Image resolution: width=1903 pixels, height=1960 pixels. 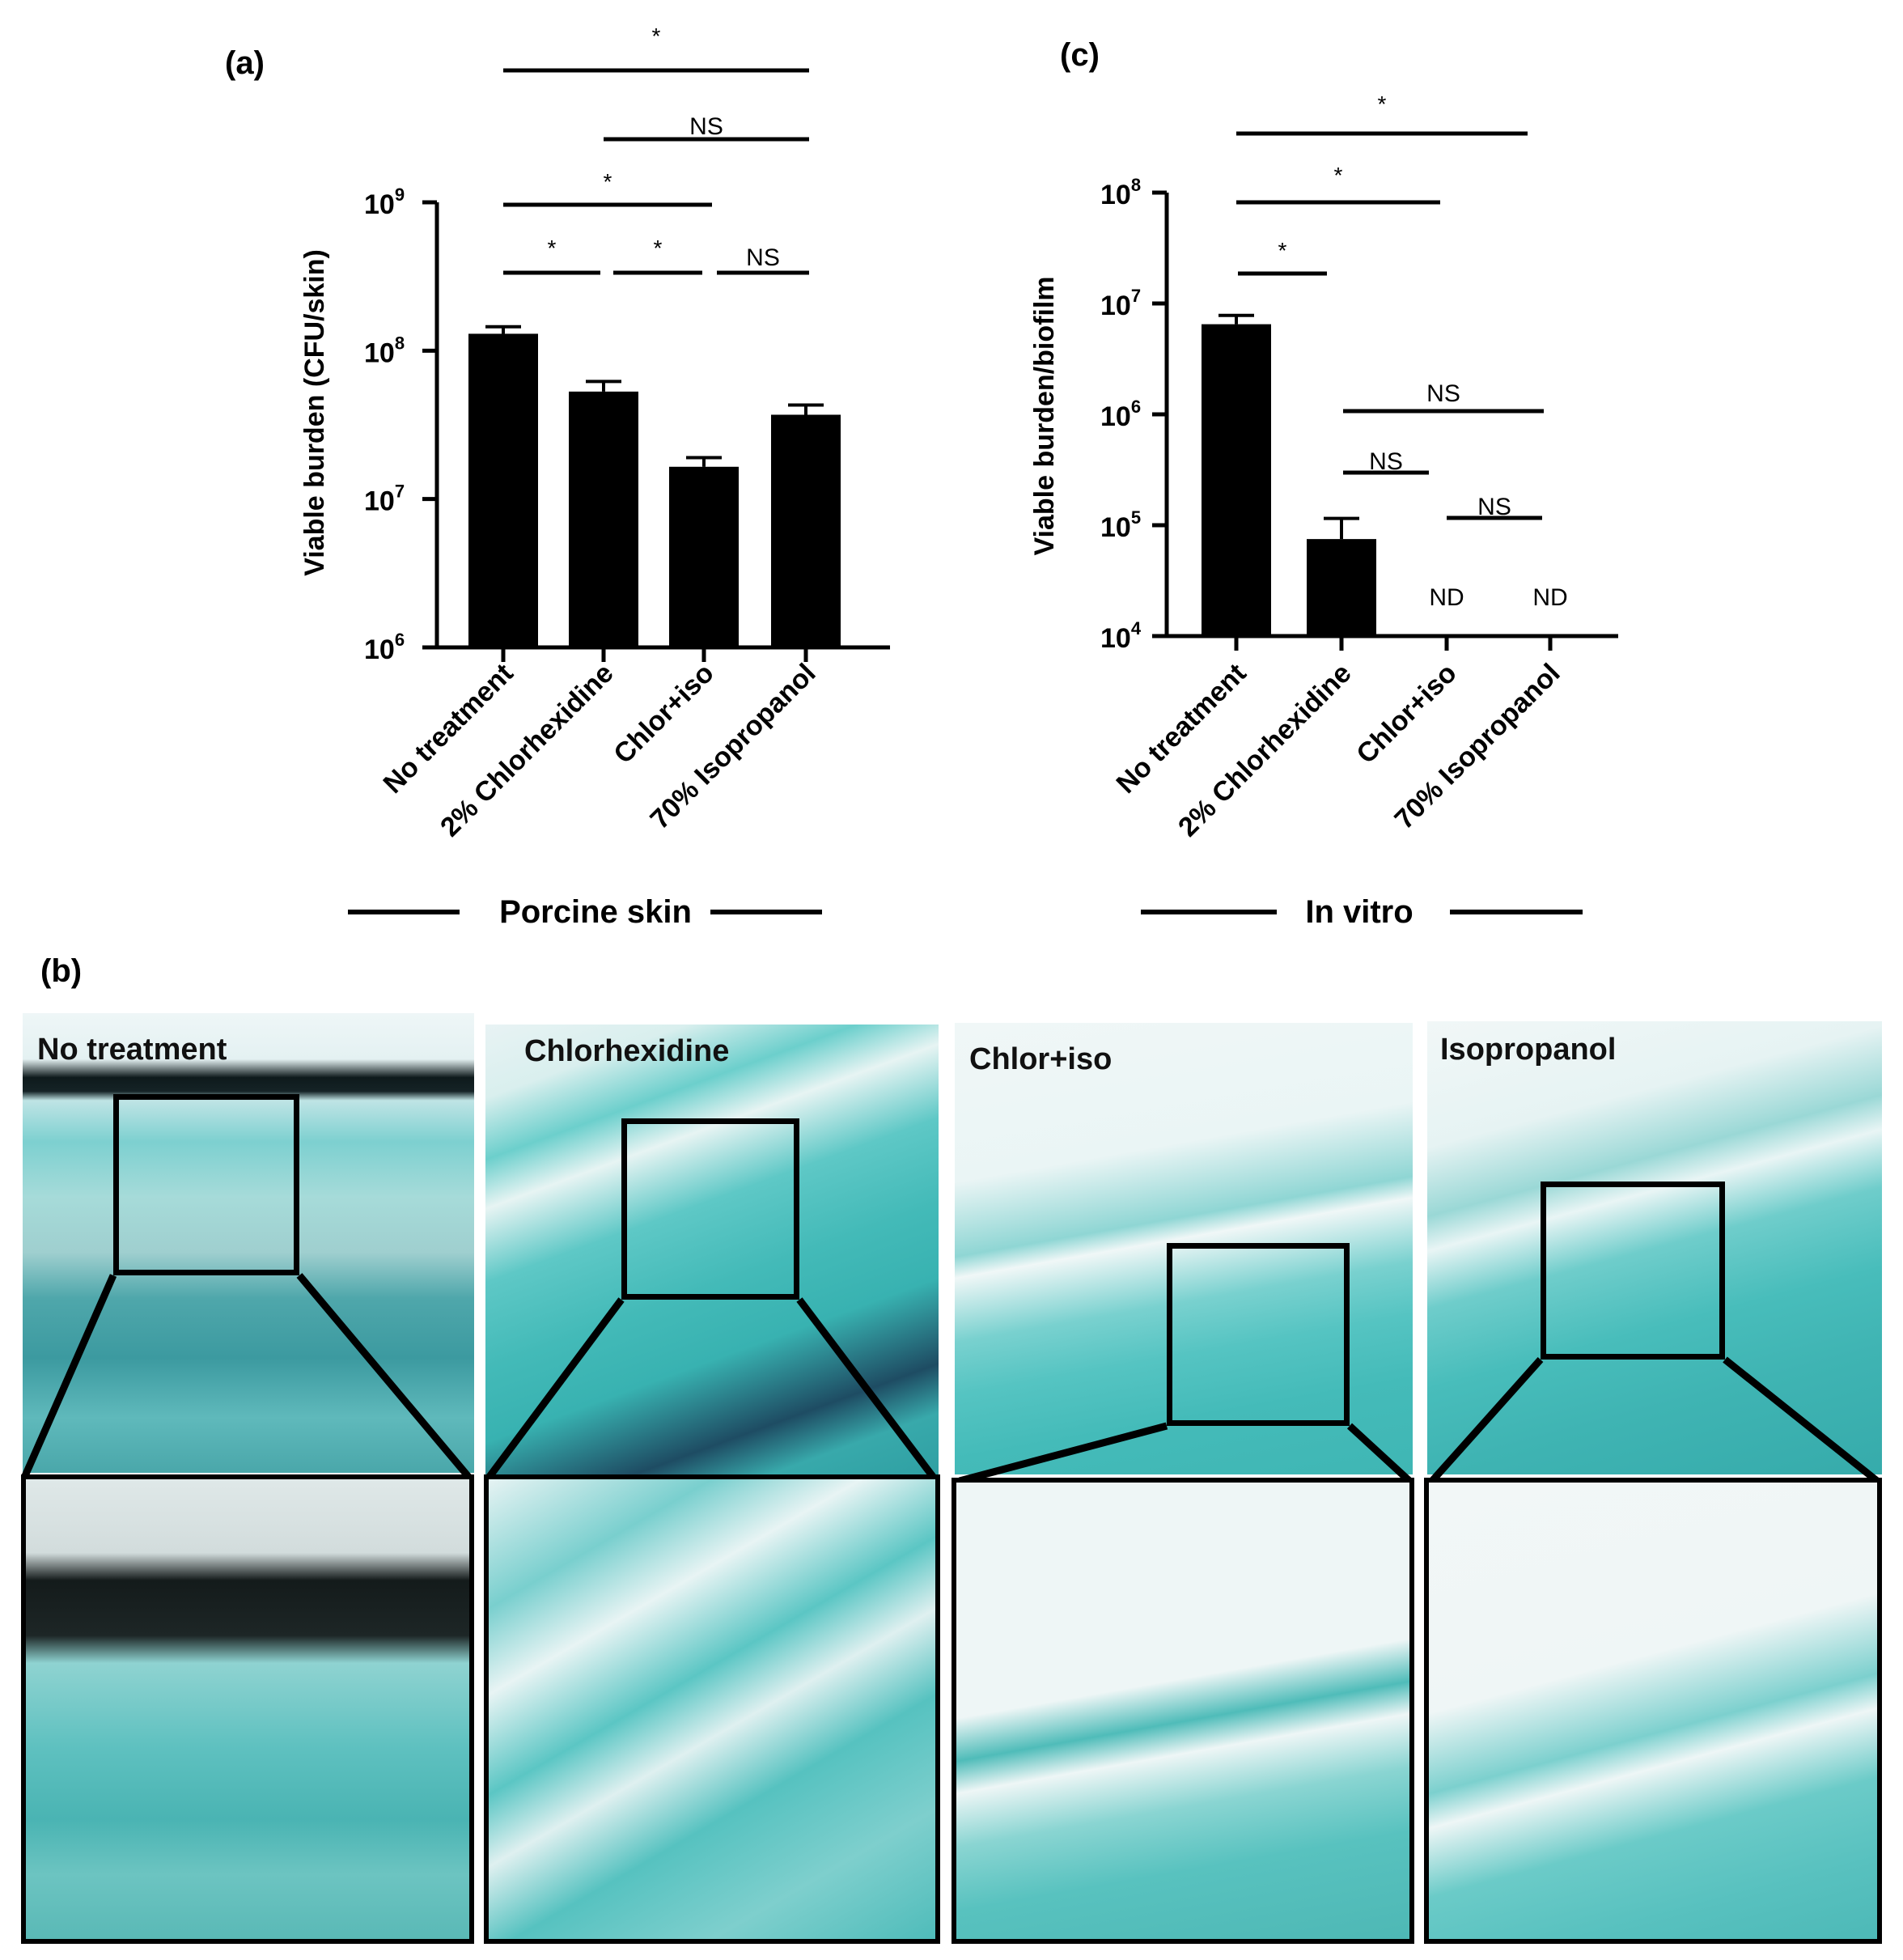 I want to click on enlarged-no-treatment, so click(x=247, y=1709).